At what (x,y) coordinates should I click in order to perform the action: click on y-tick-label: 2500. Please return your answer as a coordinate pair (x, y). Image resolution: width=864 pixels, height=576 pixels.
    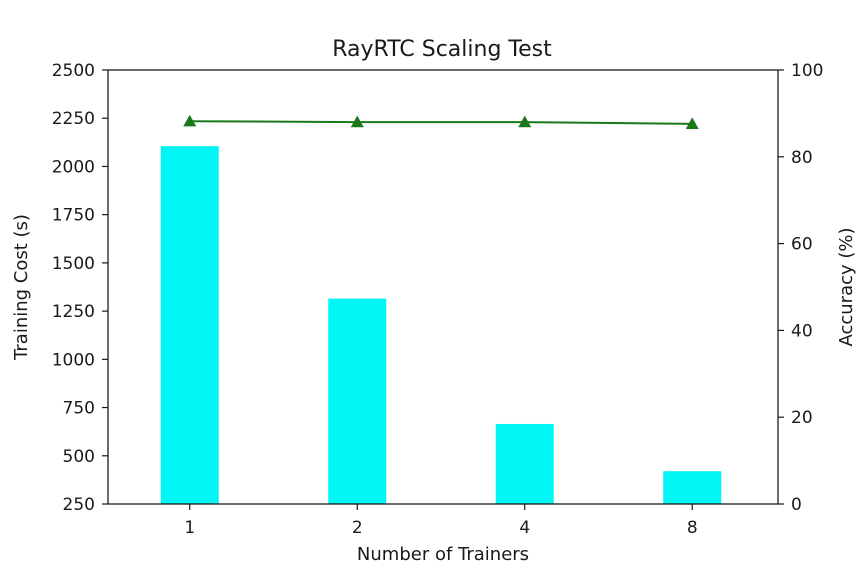
    Looking at the image, I should click on (73, 71).